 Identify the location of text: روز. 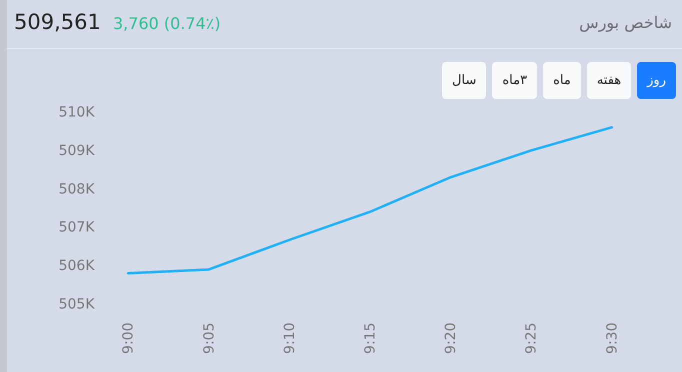
(656, 80).